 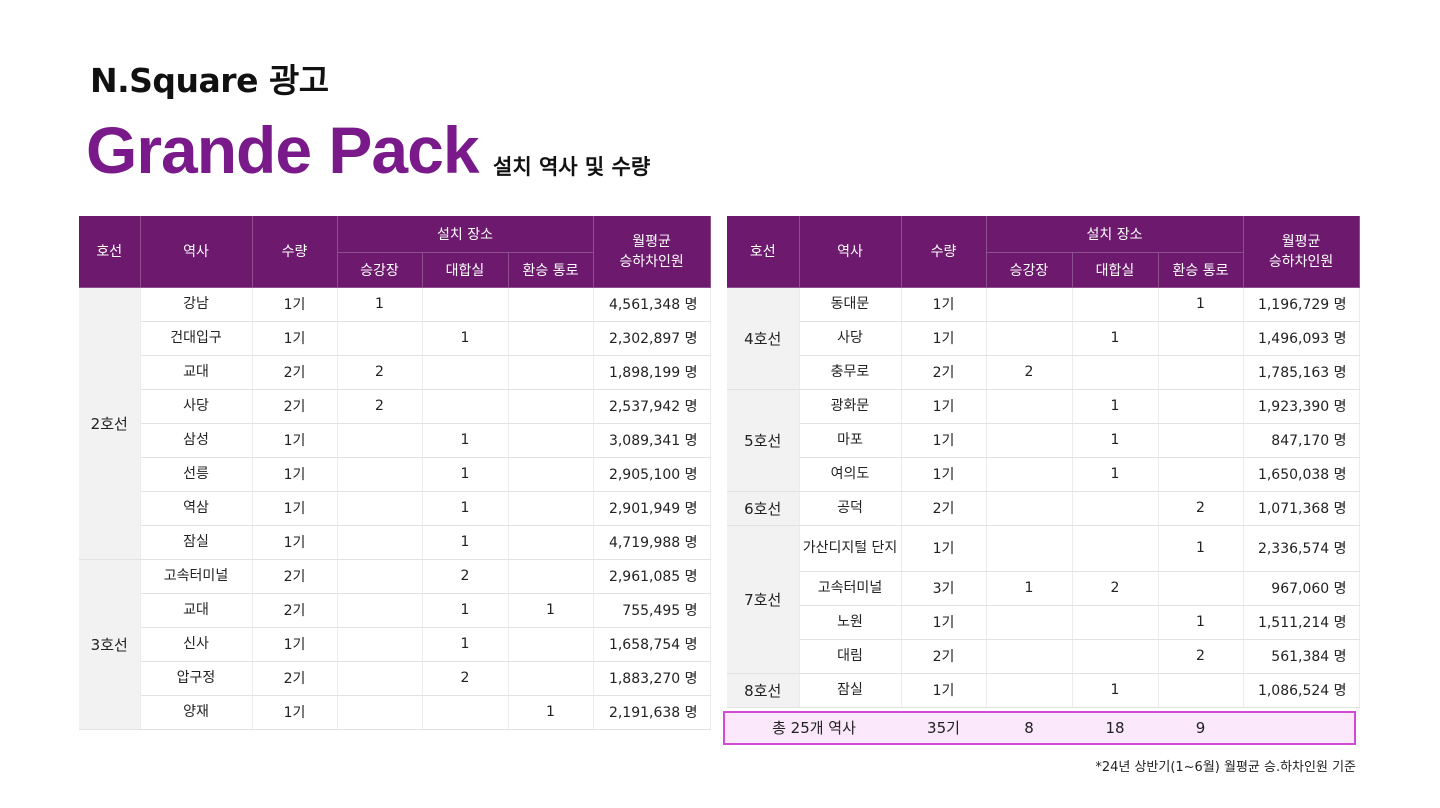 I want to click on monthly-avg-cell: 1,923,390 명, so click(x=1301, y=406).